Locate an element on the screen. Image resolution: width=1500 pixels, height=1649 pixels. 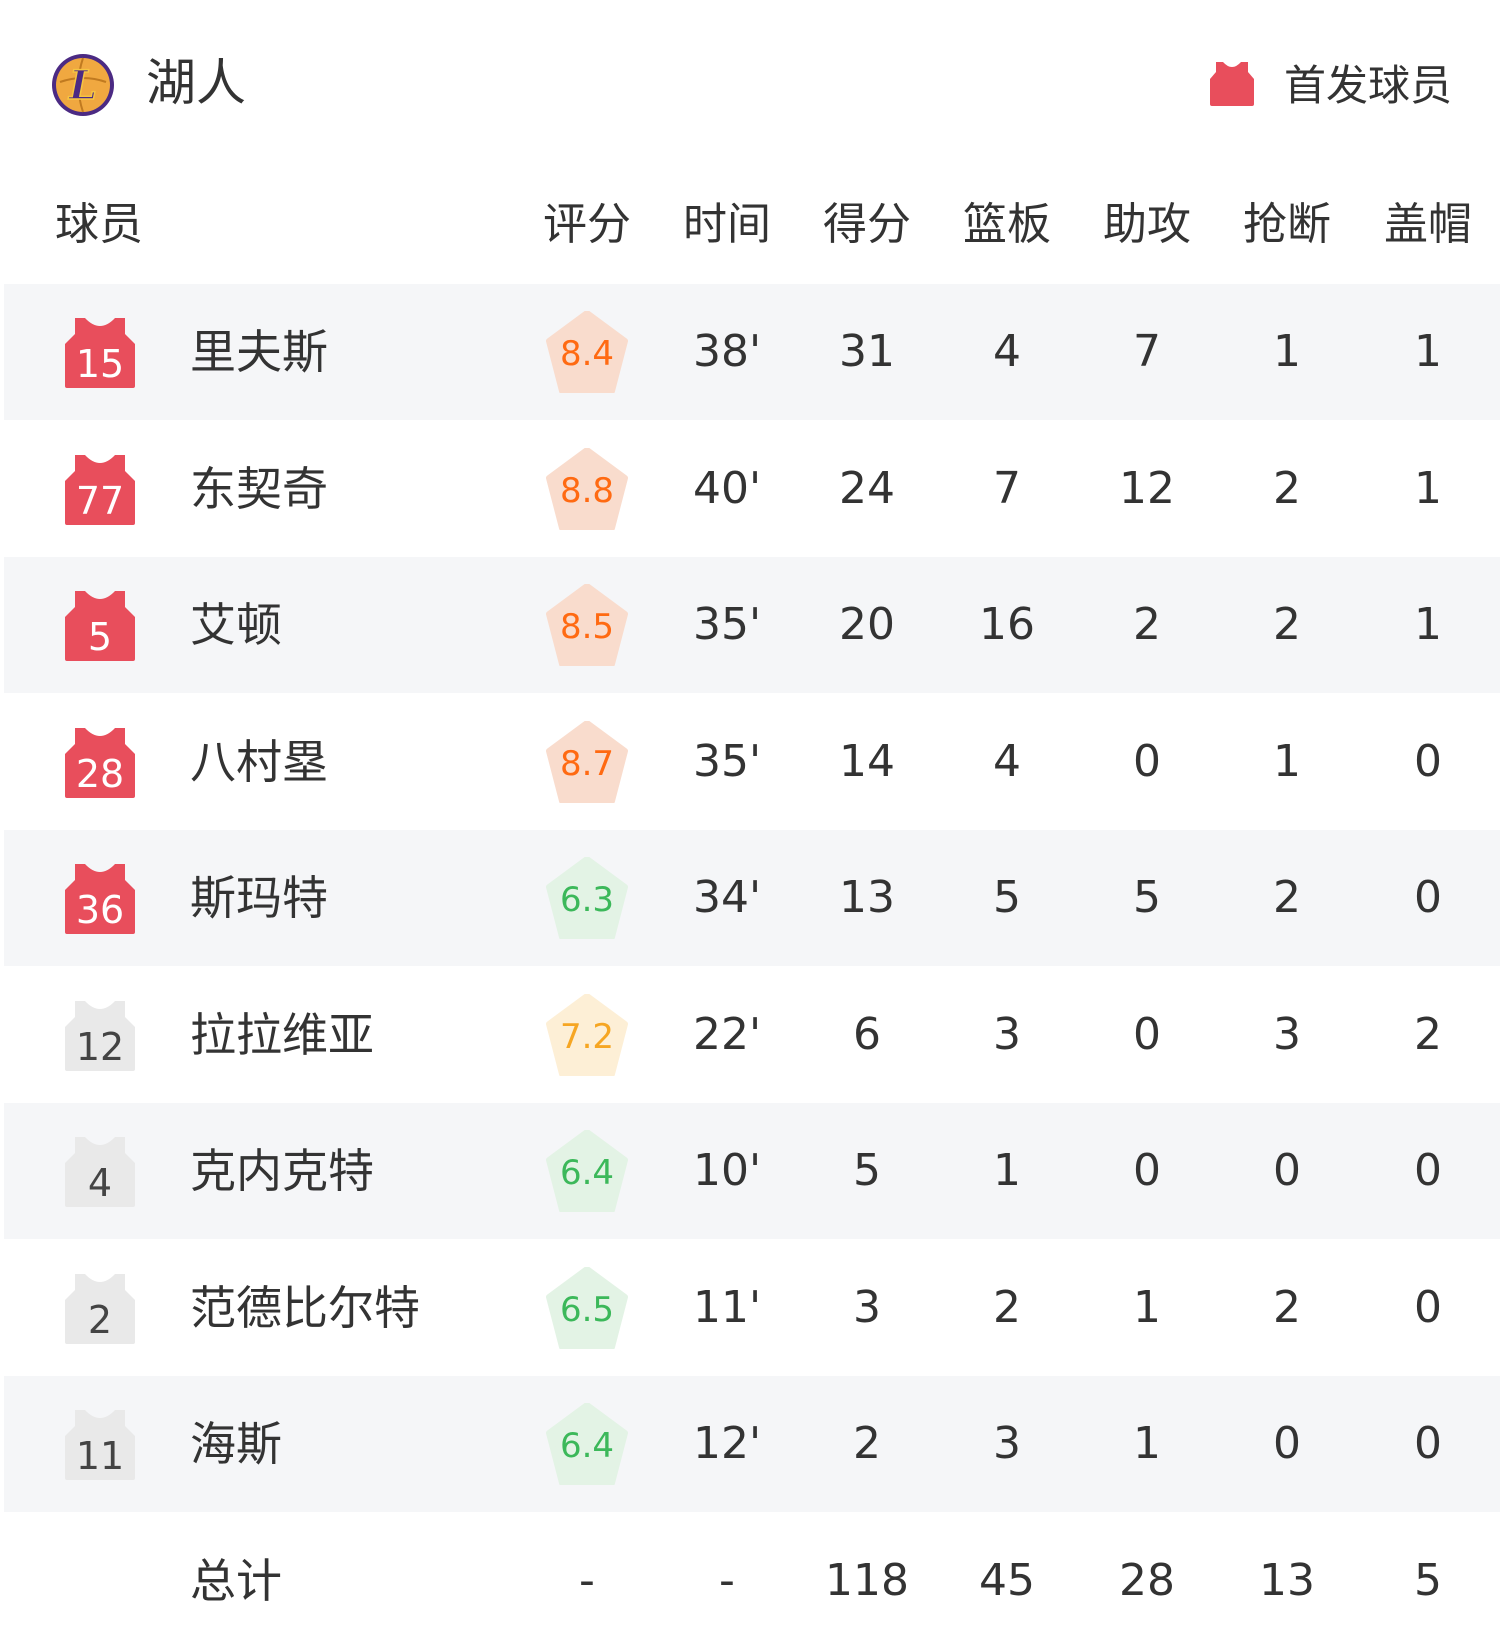
stat-points: 6 is located at coordinates (867, 1034).